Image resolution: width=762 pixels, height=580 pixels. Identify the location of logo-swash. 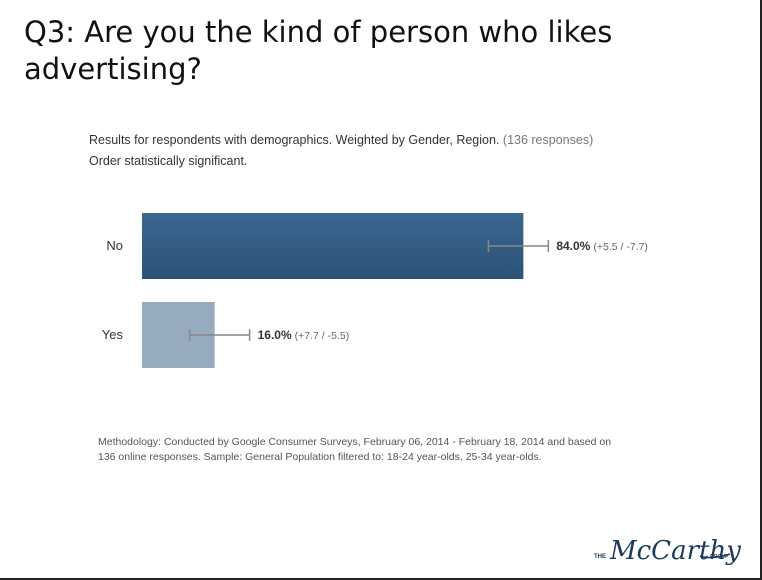
(715, 556).